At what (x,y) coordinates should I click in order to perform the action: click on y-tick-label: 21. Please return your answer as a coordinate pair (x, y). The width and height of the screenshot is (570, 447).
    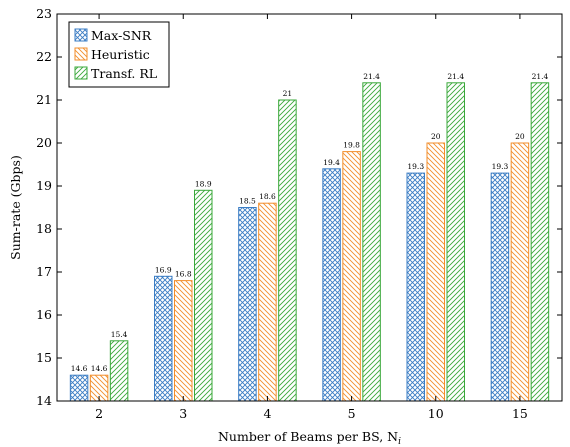
    Looking at the image, I should click on (44, 99).